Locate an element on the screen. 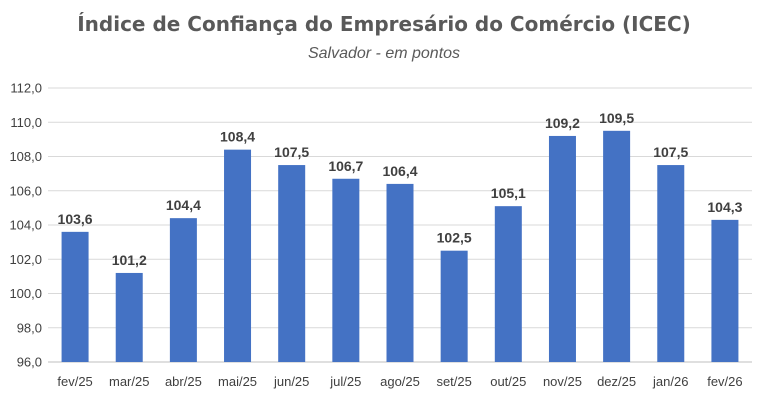  x-tick-label: jan/26 is located at coordinates (670, 381).